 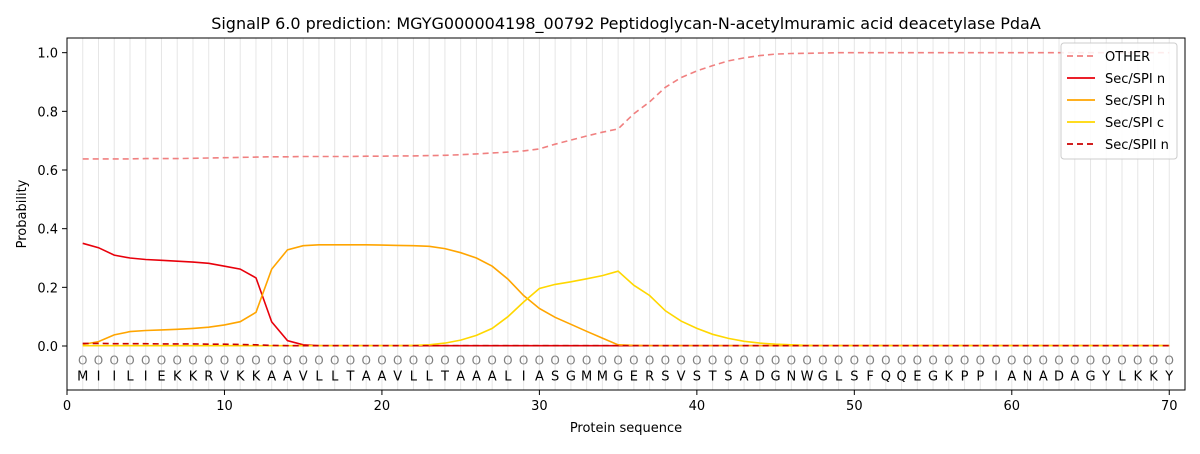 What do you see at coordinates (854, 406) in the screenshot?
I see `x-tick-label: 50` at bounding box center [854, 406].